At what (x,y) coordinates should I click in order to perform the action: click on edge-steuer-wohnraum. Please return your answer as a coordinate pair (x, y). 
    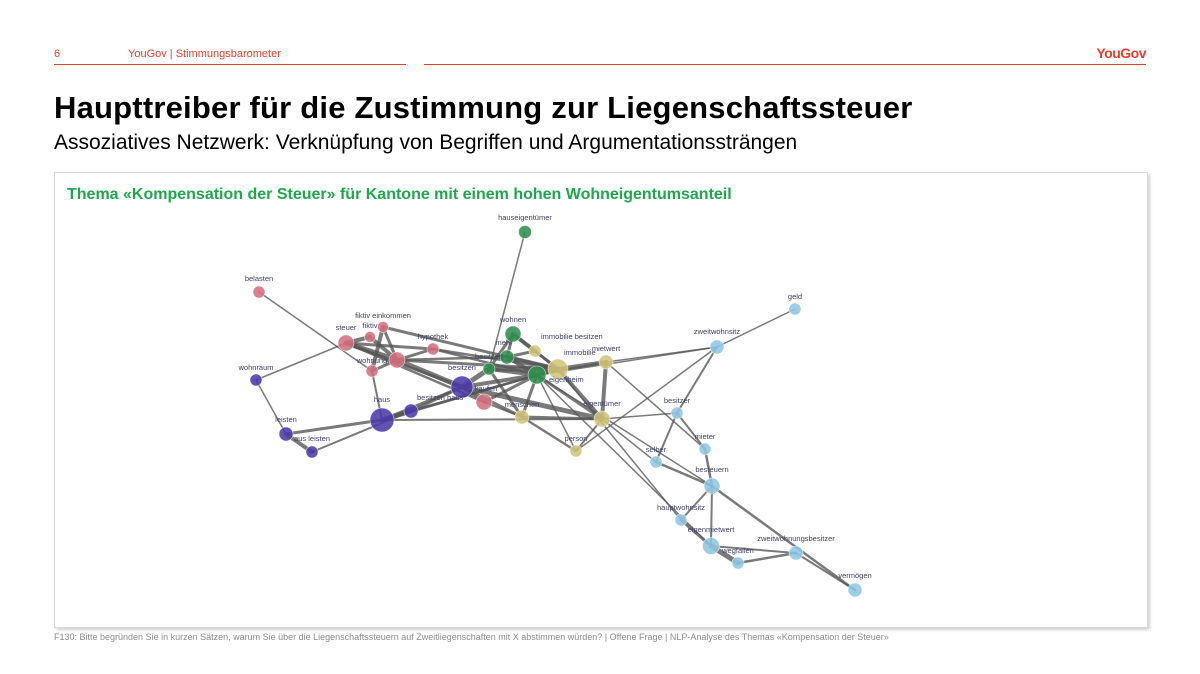
    Looking at the image, I should click on (301, 361).